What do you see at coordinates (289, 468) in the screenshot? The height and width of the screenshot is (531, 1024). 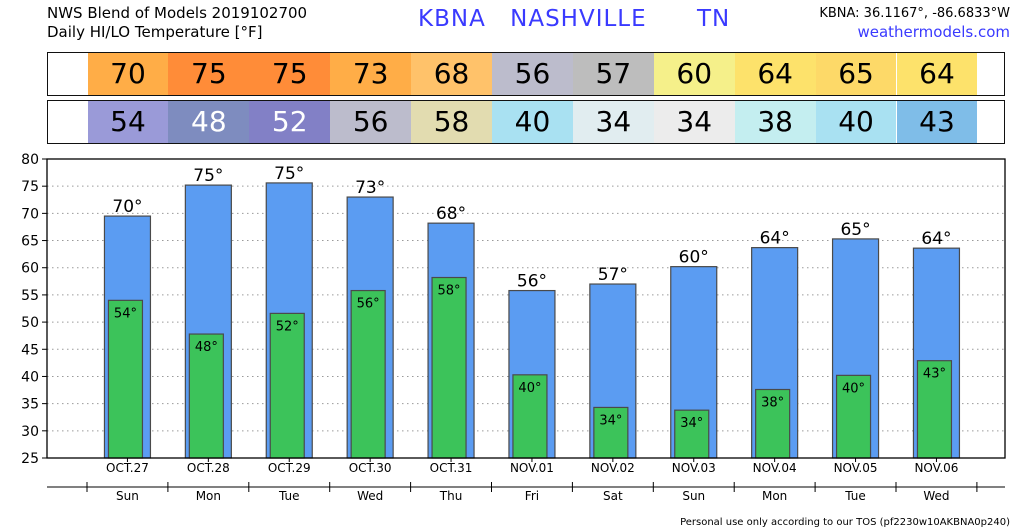 I see `x-date-label: OCT.29` at bounding box center [289, 468].